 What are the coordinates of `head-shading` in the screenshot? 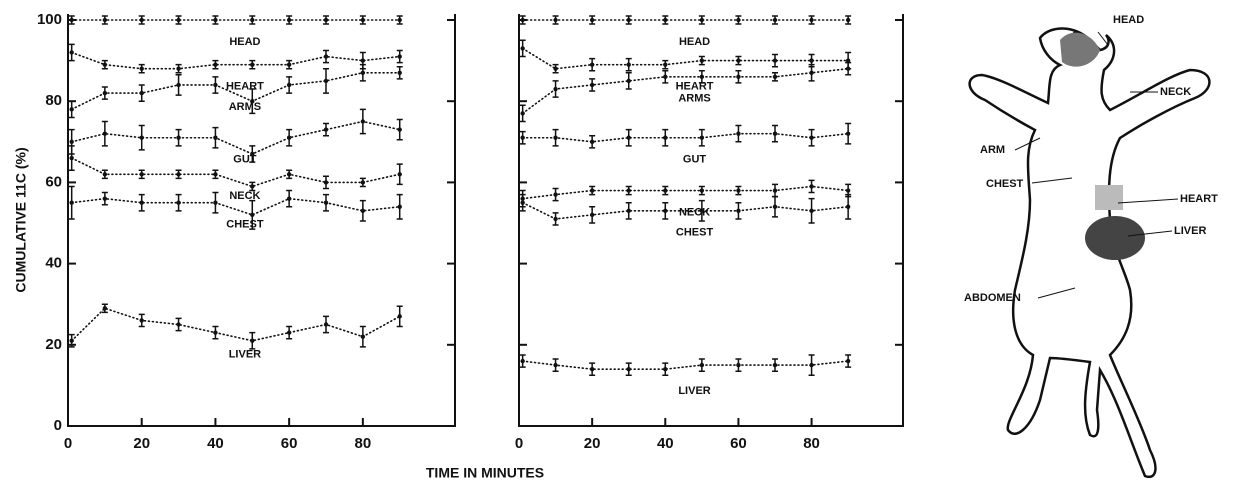 It's located at (1080, 49).